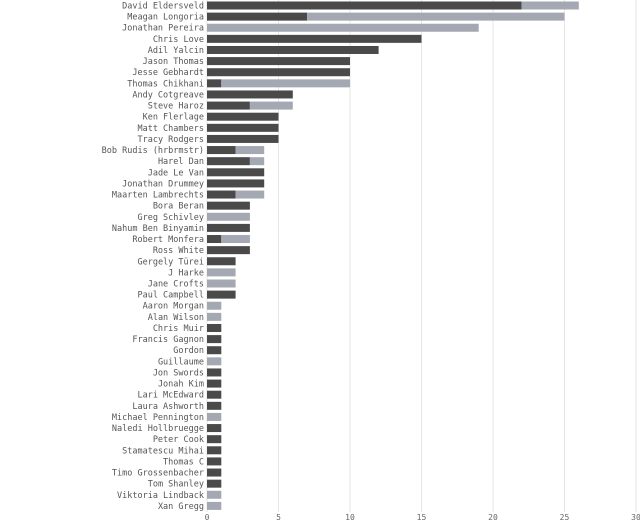  I want to click on category-label: Steve Haroz, so click(176, 107).